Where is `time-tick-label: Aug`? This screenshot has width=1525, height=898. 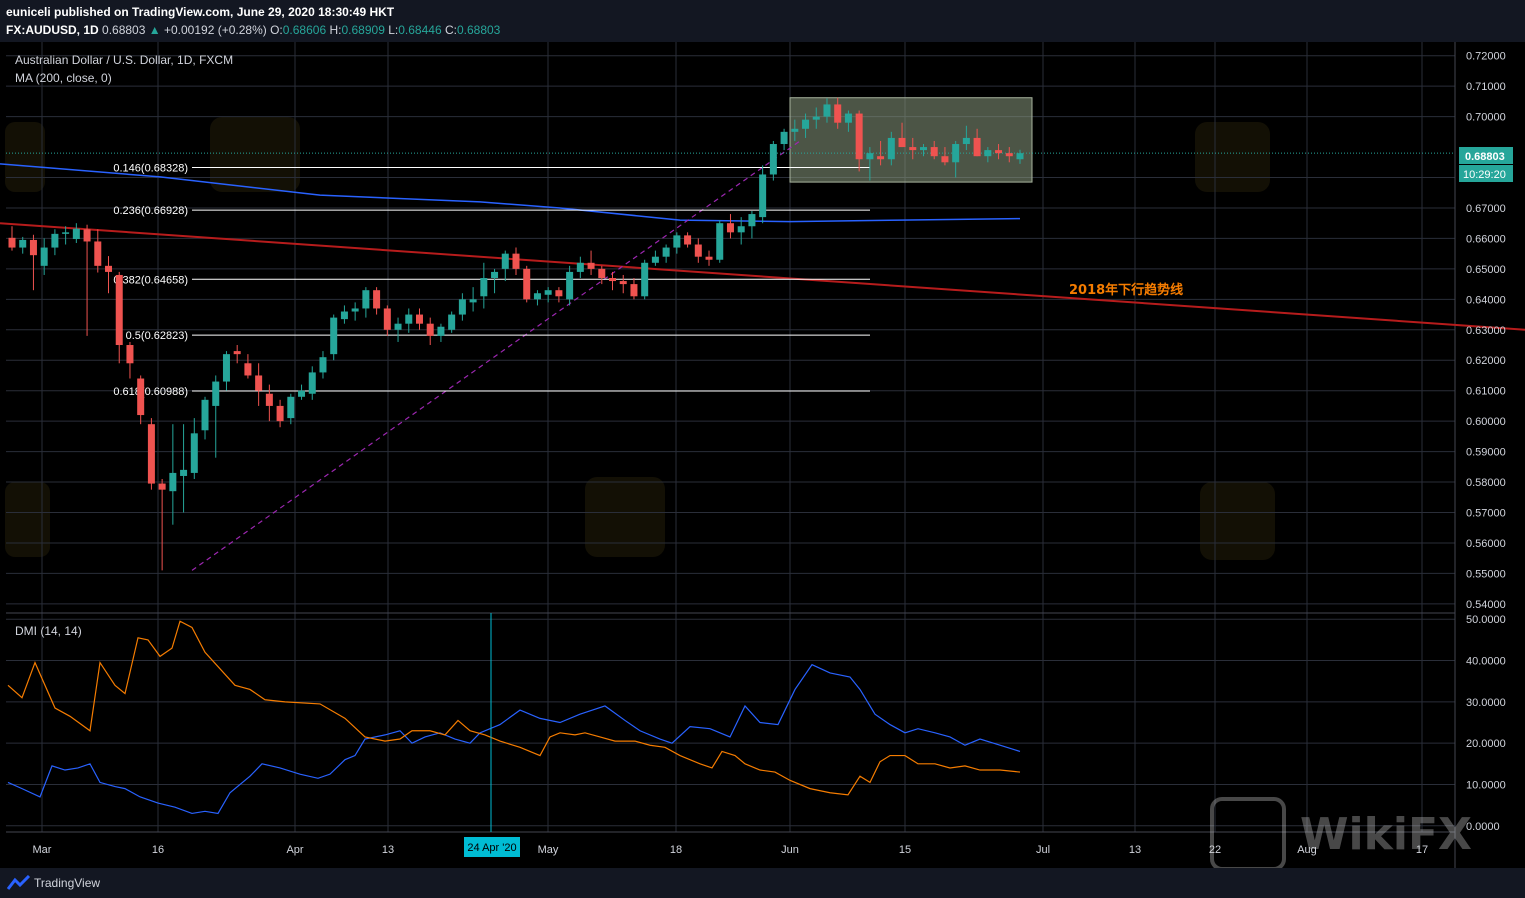 time-tick-label: Aug is located at coordinates (1307, 850).